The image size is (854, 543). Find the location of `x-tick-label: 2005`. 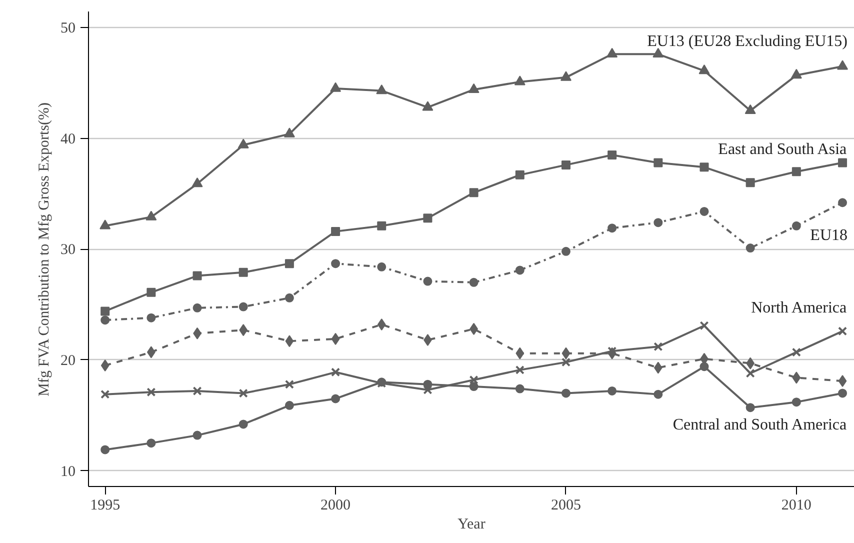

x-tick-label: 2005 is located at coordinates (565, 506).